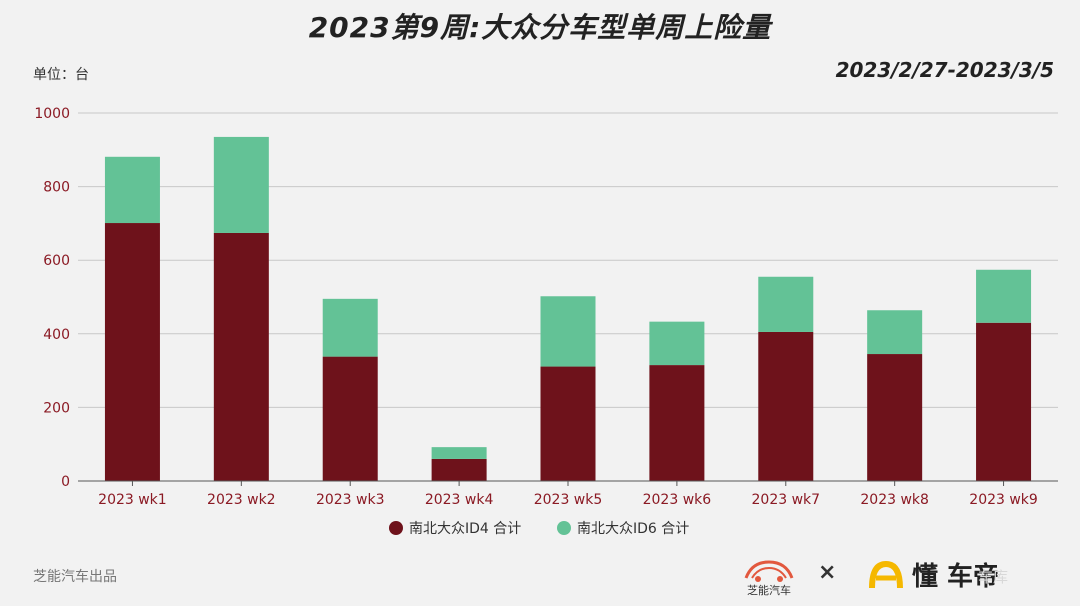 This screenshot has width=1080, height=606. I want to click on cross-symbol: ×, so click(827, 572).